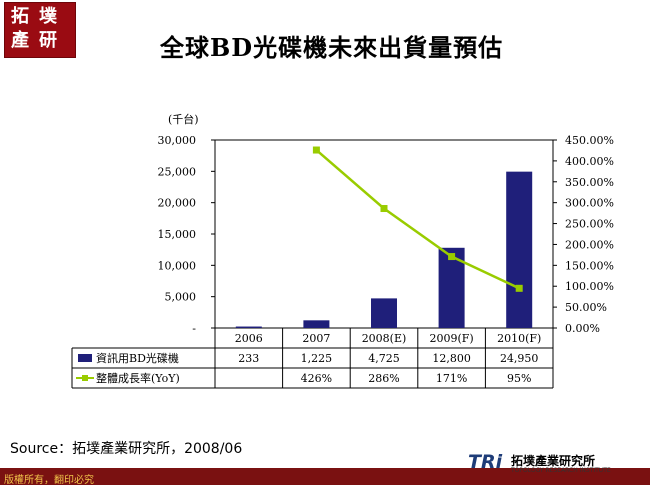 The image size is (650, 486). Describe the element at coordinates (249, 338) in the screenshot. I see `x-tick-label: 2006` at that location.